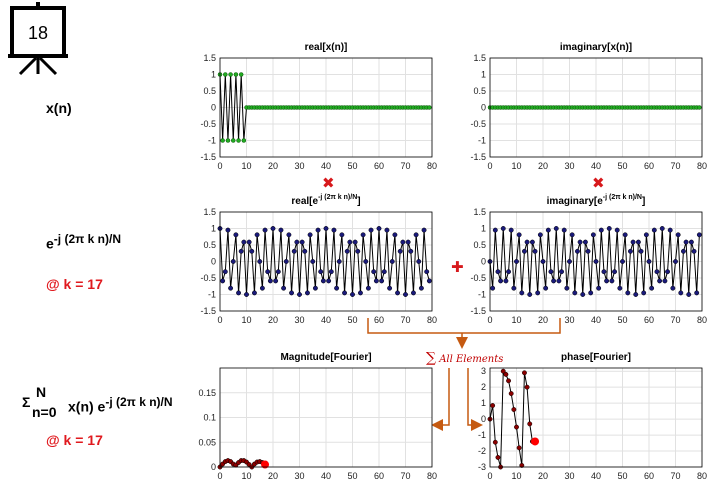  I want to click on chart-title-base: imaginary[e, so click(575, 201).